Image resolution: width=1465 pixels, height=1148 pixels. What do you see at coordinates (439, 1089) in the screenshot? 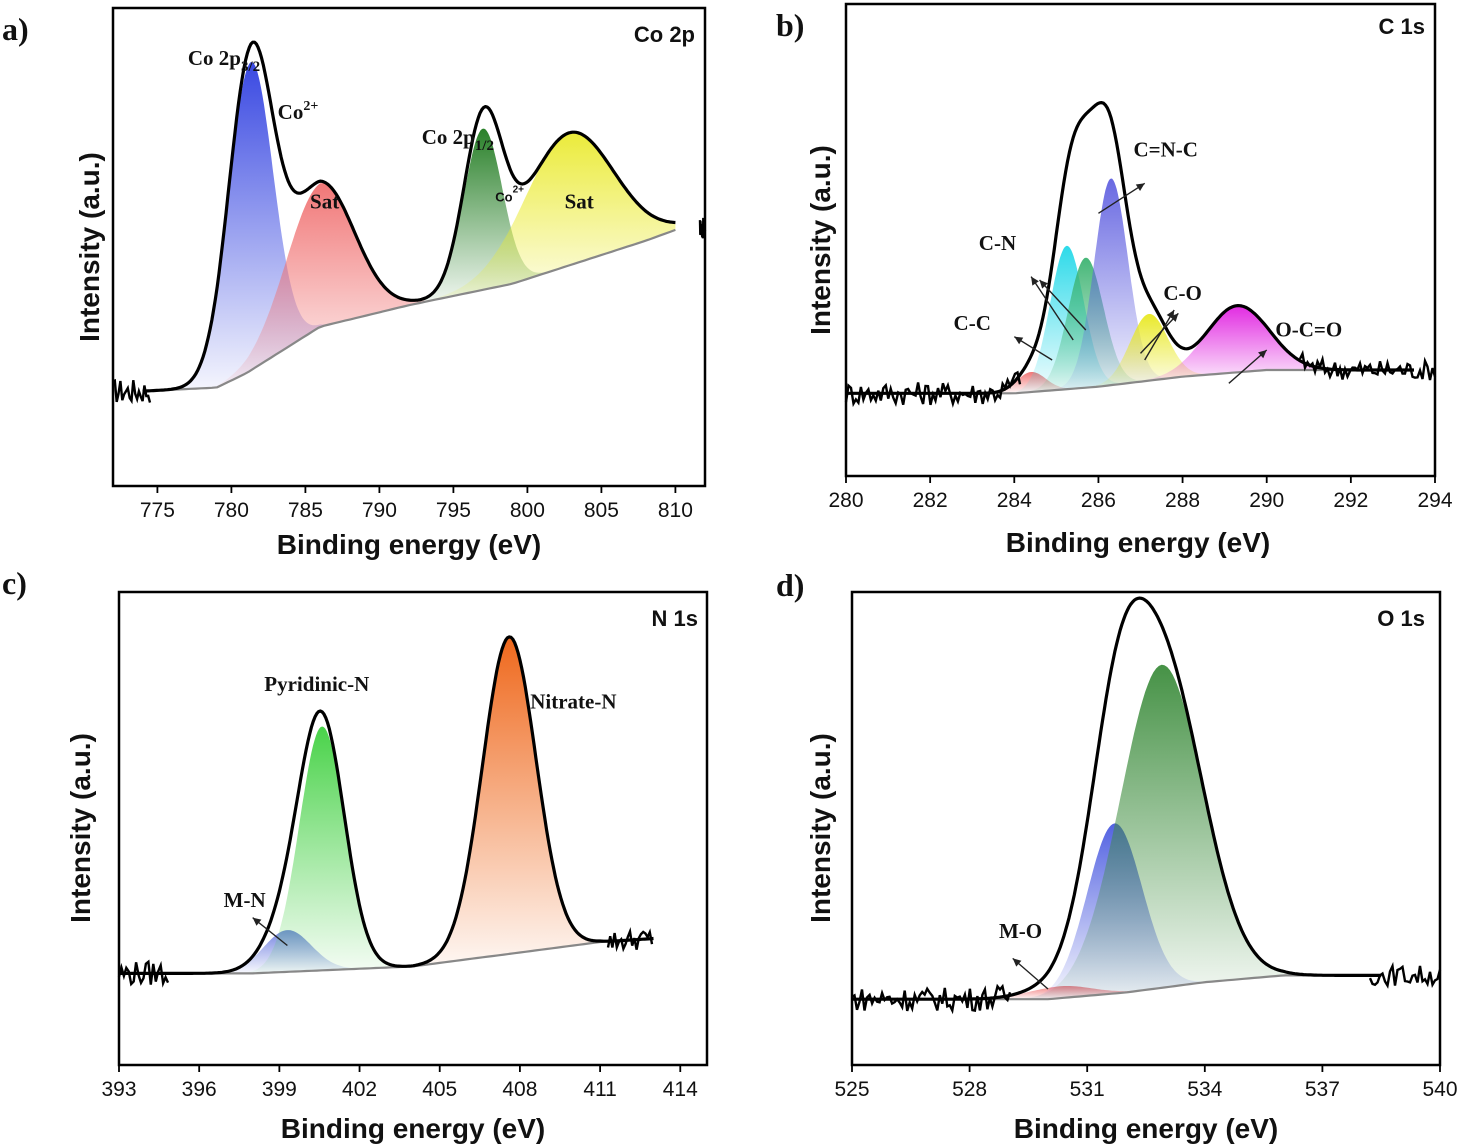
I see `x-tick-label: 405` at bounding box center [439, 1089].